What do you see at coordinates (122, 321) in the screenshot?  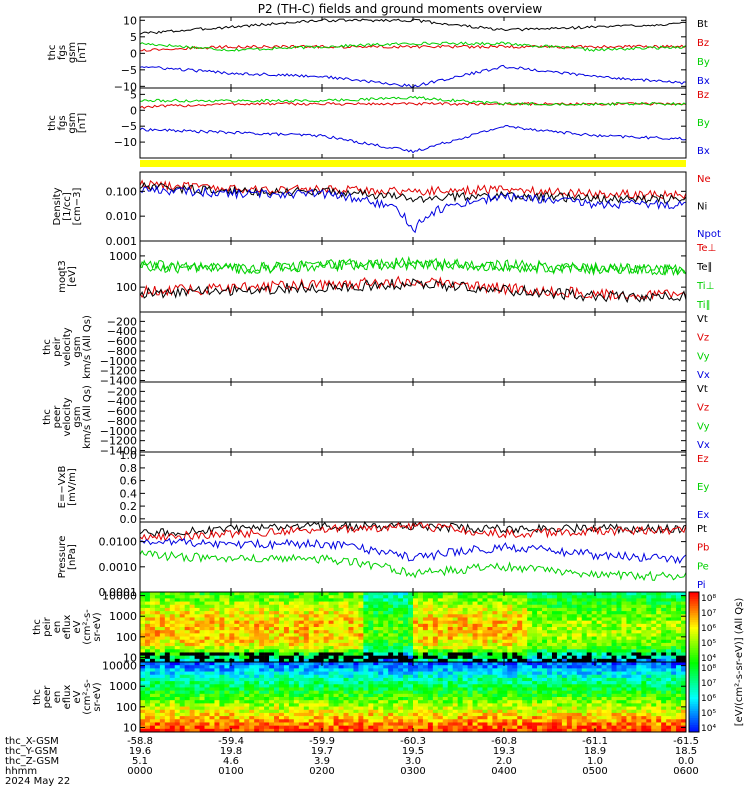 I see `y-tick-label: −200` at bounding box center [122, 321].